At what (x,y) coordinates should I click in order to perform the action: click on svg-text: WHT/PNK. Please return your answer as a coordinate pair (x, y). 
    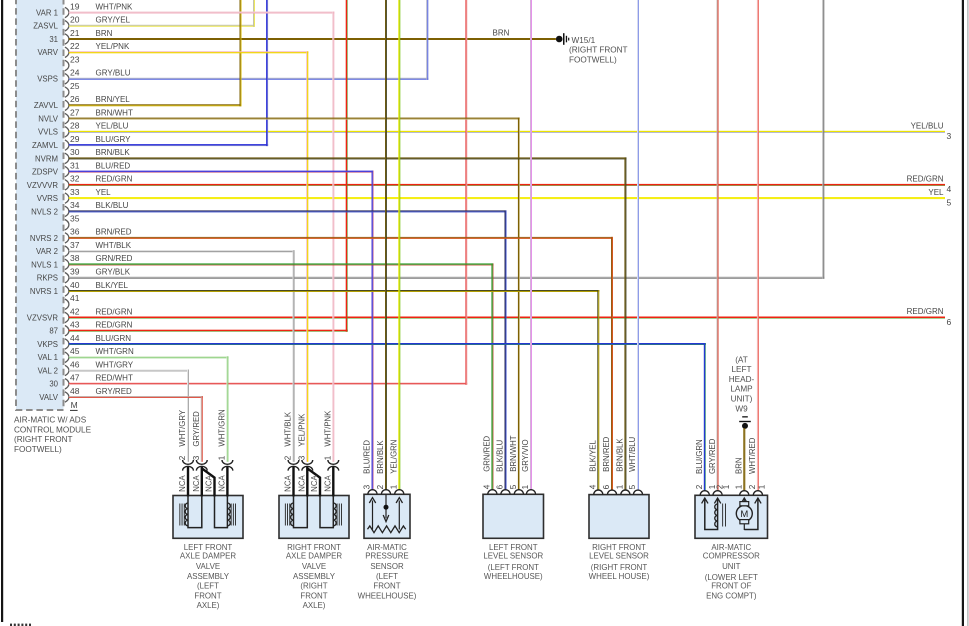
    Looking at the image, I should click on (328, 428).